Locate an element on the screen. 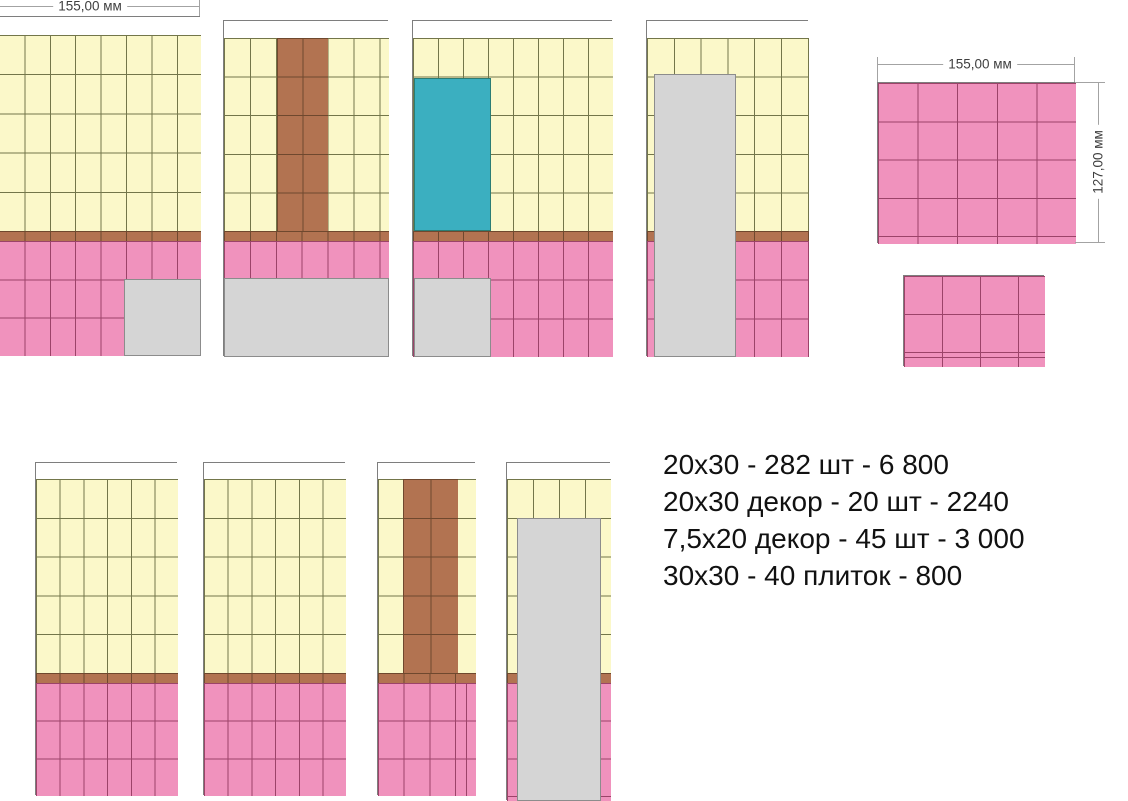 The height and width of the screenshot is (801, 1128). tile-sheet-large is located at coordinates (976, 163).